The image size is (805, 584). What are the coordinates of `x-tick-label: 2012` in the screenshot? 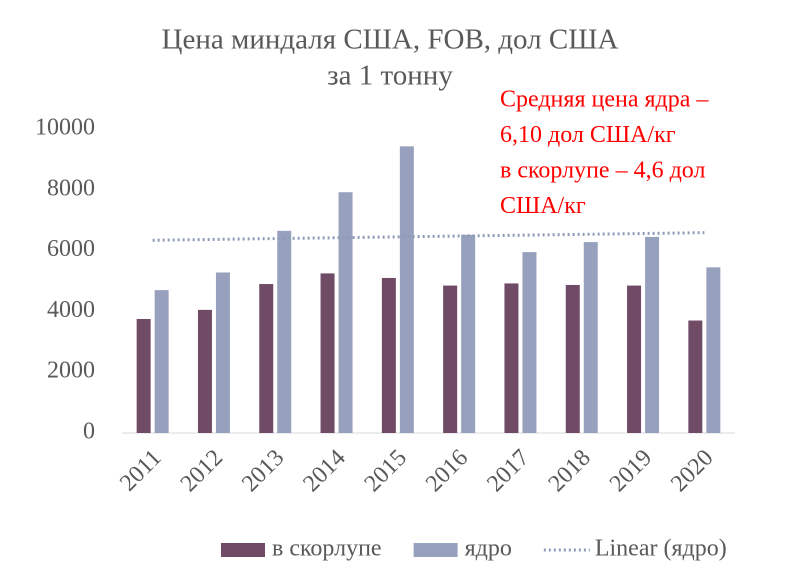 It's located at (202, 471).